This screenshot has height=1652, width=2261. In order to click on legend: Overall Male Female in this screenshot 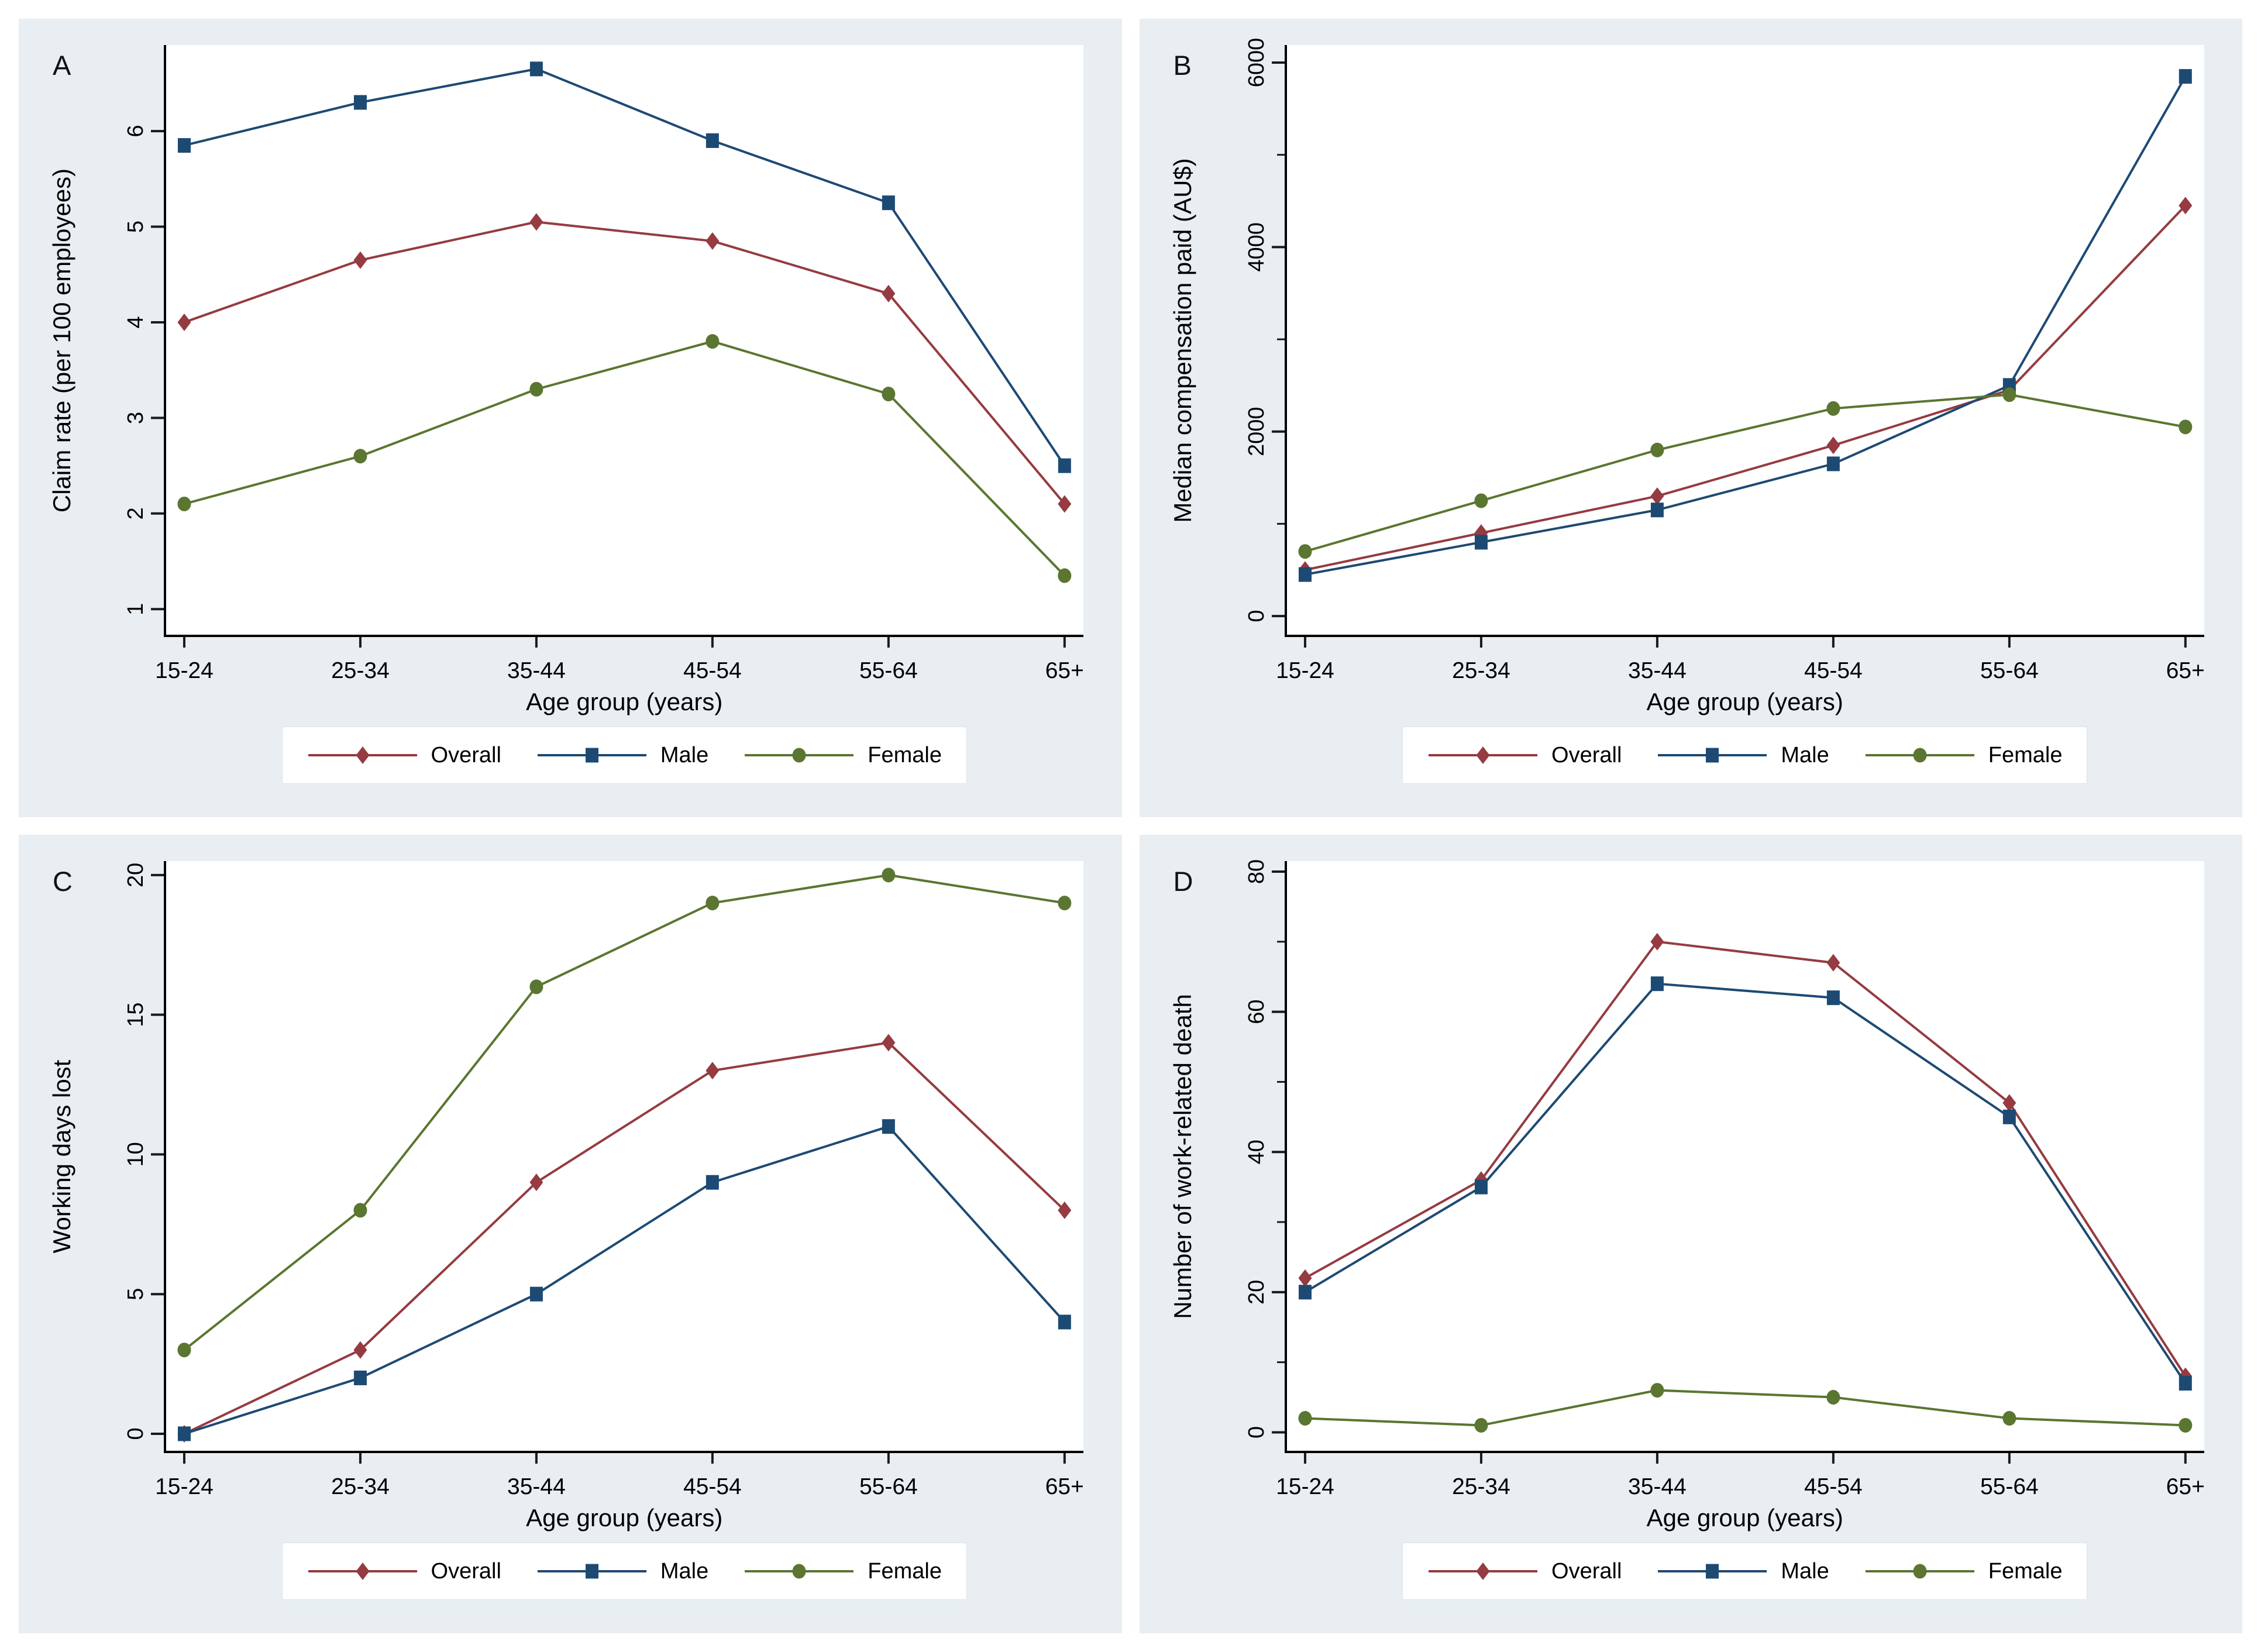, I will do `click(1746, 755)`.